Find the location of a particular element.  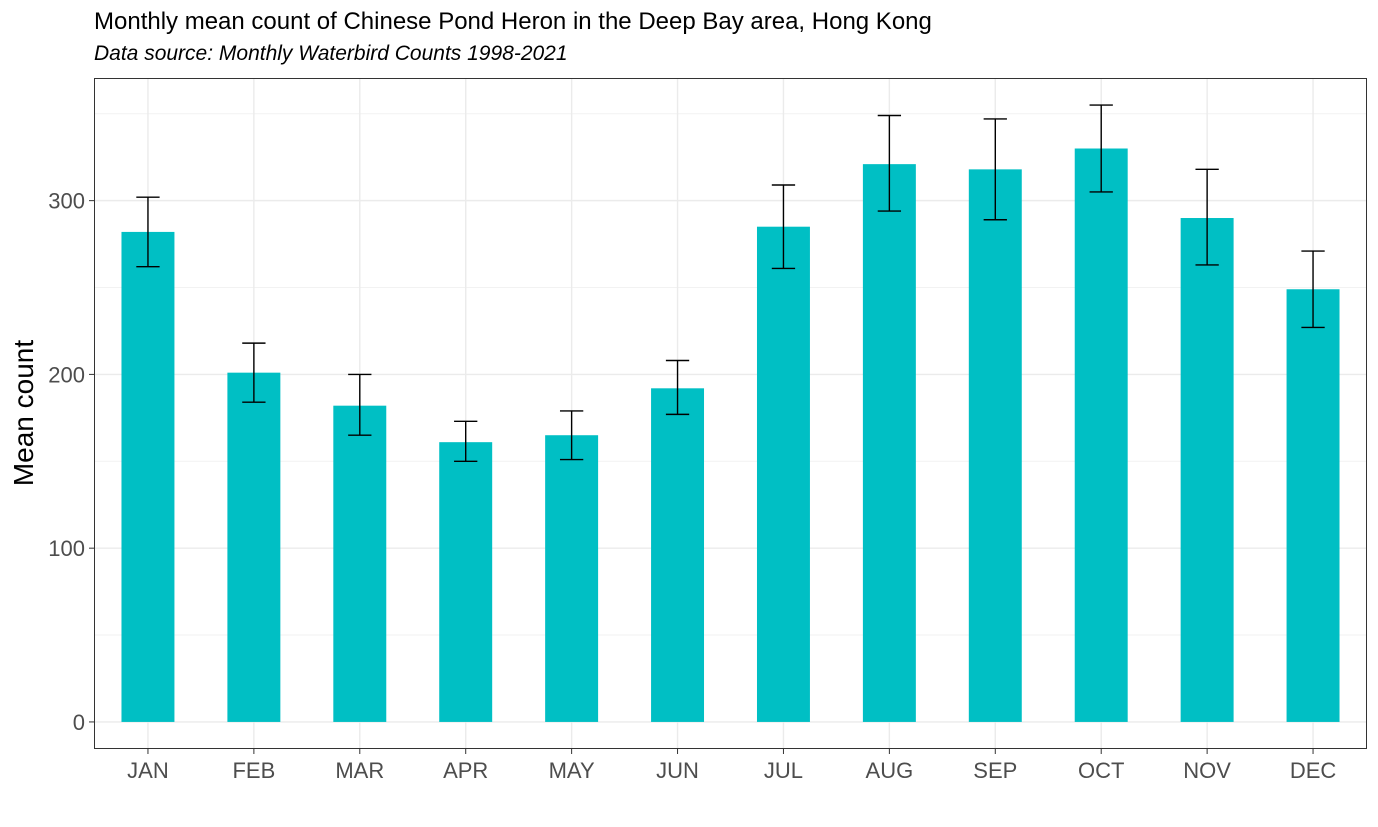

x-tick-label-apr: APR is located at coordinates (465, 770).